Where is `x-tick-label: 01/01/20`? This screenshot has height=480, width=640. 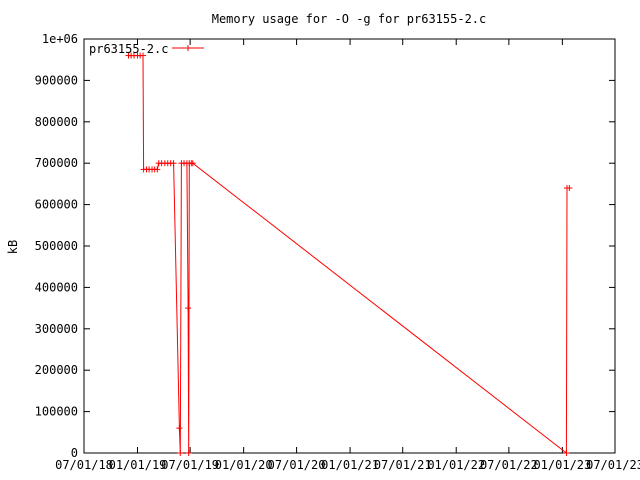 x-tick-label: 01/01/20 is located at coordinates (244, 465).